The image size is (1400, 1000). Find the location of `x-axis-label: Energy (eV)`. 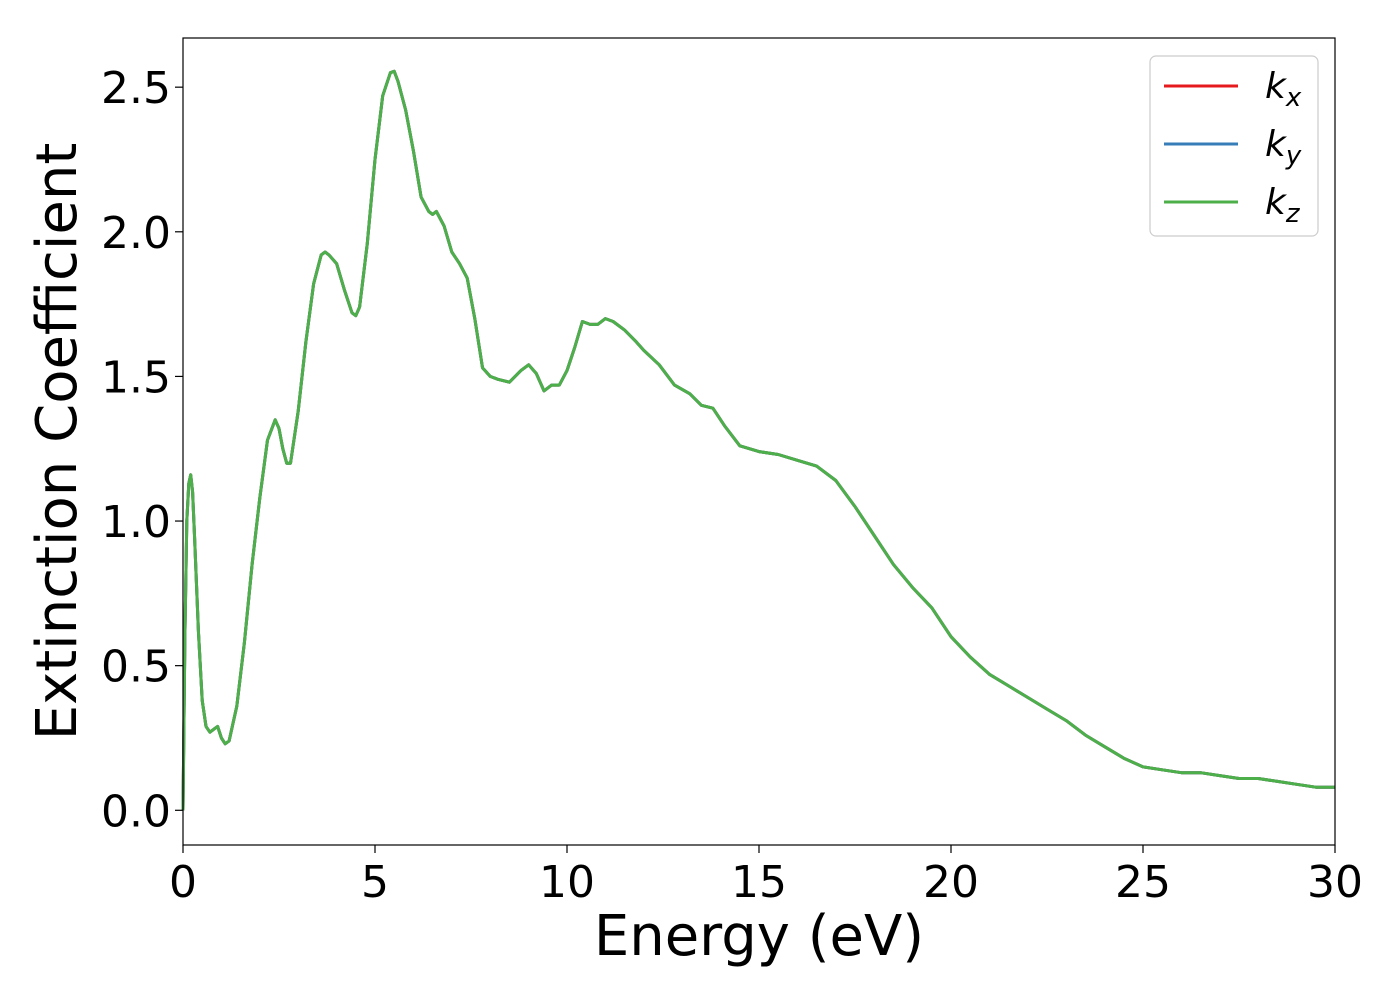

x-axis-label: Energy (eV) is located at coordinates (759, 936).